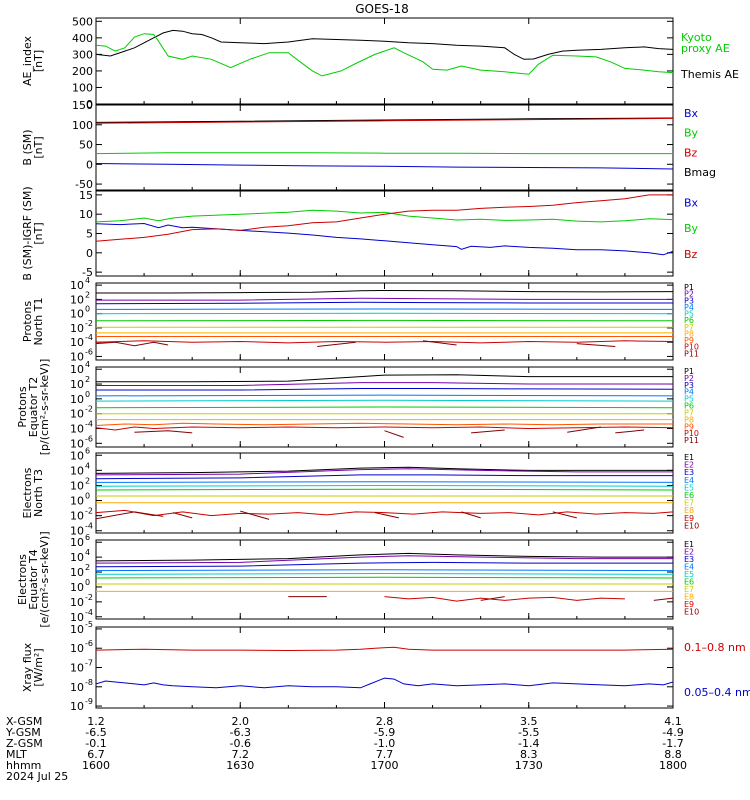  I want to click on y-axis-label: [W/m²], so click(38, 667).